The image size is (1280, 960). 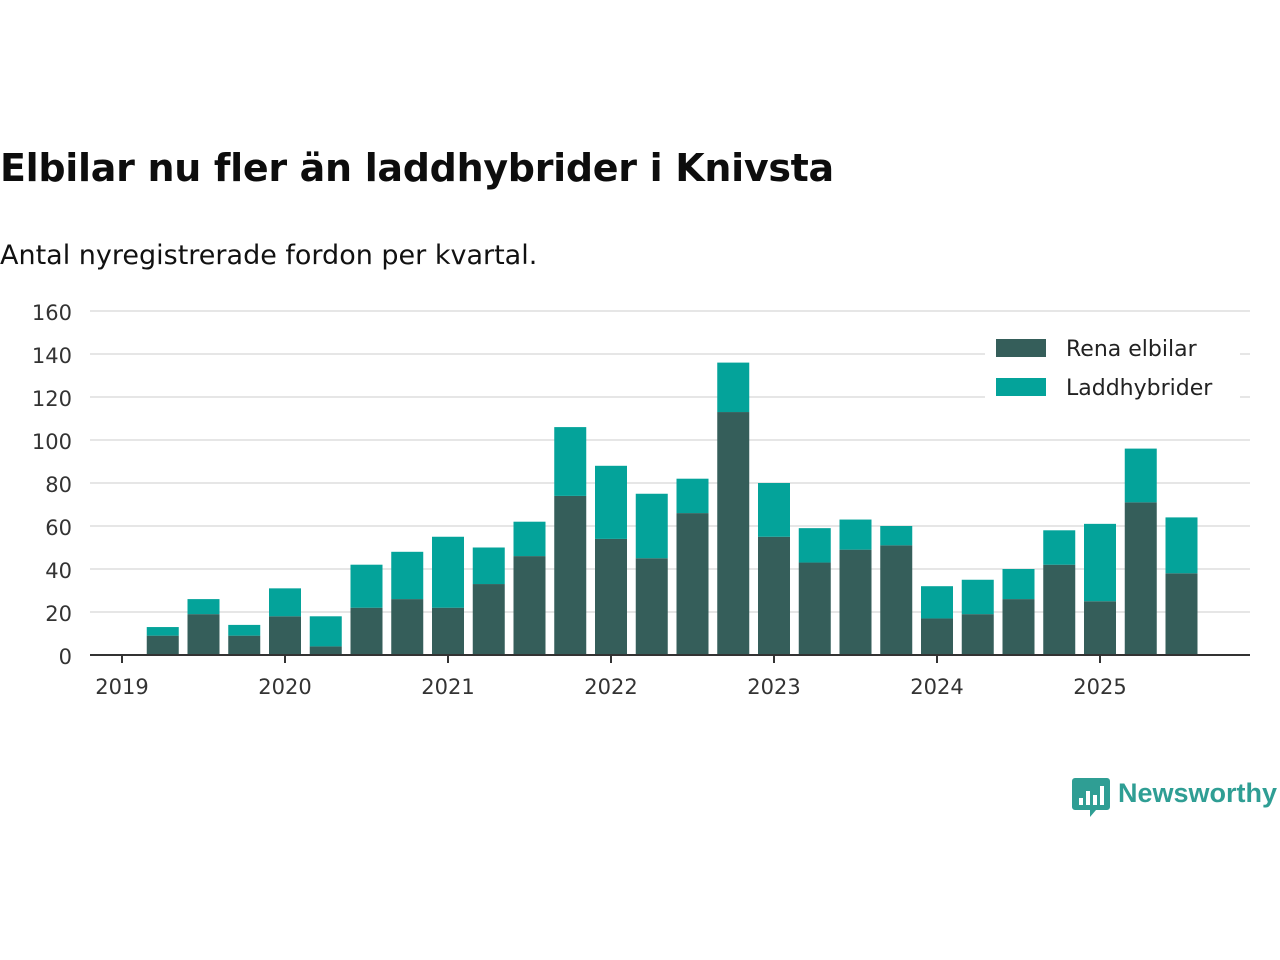 What do you see at coordinates (284, 687) in the screenshot?
I see `x-tick-label: 2020` at bounding box center [284, 687].